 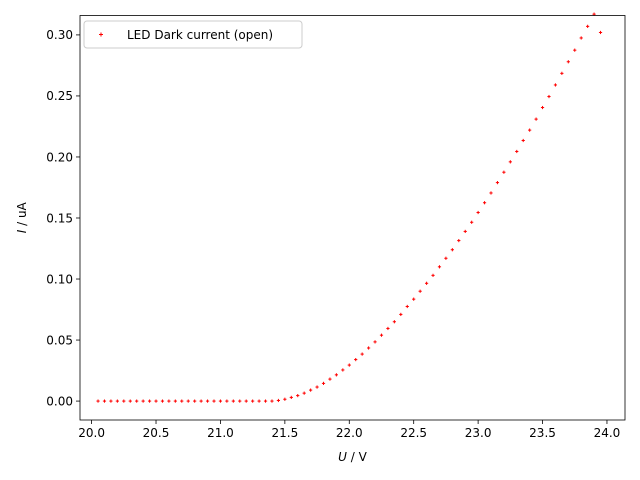 What do you see at coordinates (607, 433) in the screenshot?
I see `x-tick-label: 24.0` at bounding box center [607, 433].